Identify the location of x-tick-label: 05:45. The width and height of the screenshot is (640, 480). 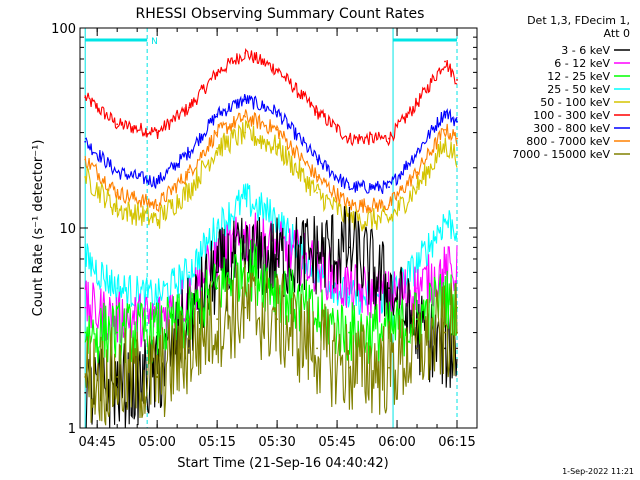
(336, 442).